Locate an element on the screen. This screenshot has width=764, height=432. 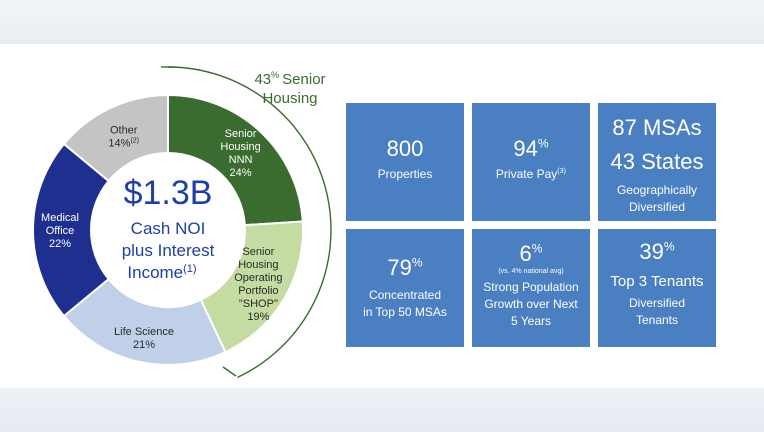
tile-properties: 800 Properties is located at coordinates (405, 162).